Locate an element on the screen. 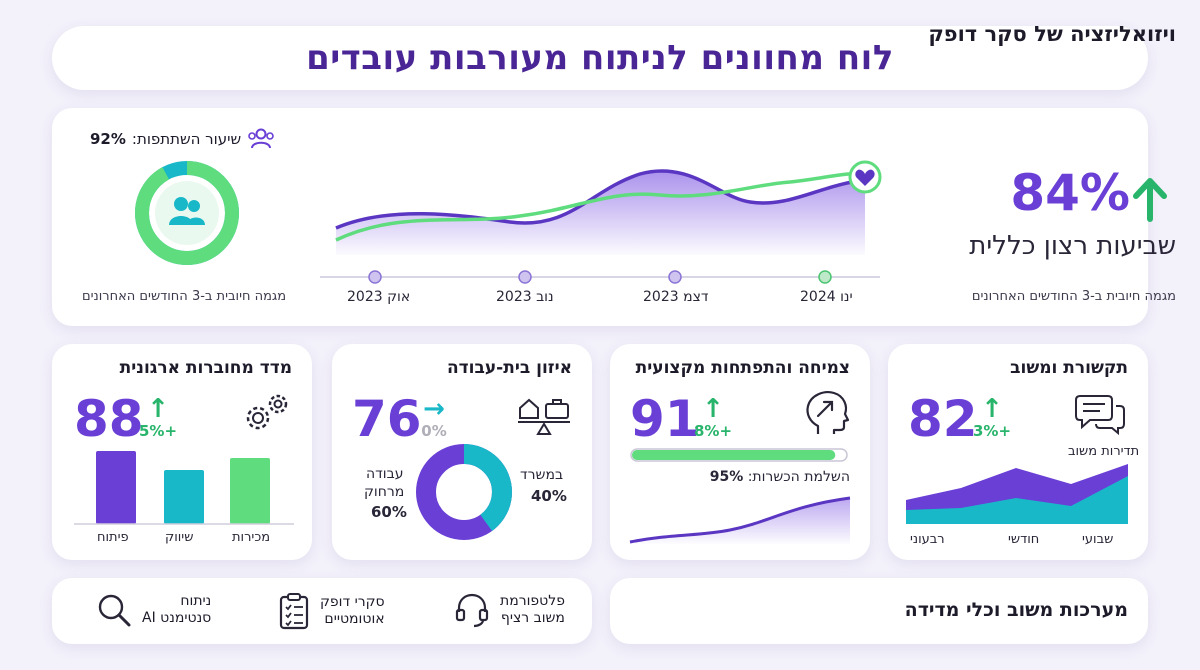 The height and width of the screenshot is (670, 1200). bar-label: מכירות is located at coordinates (251, 537).